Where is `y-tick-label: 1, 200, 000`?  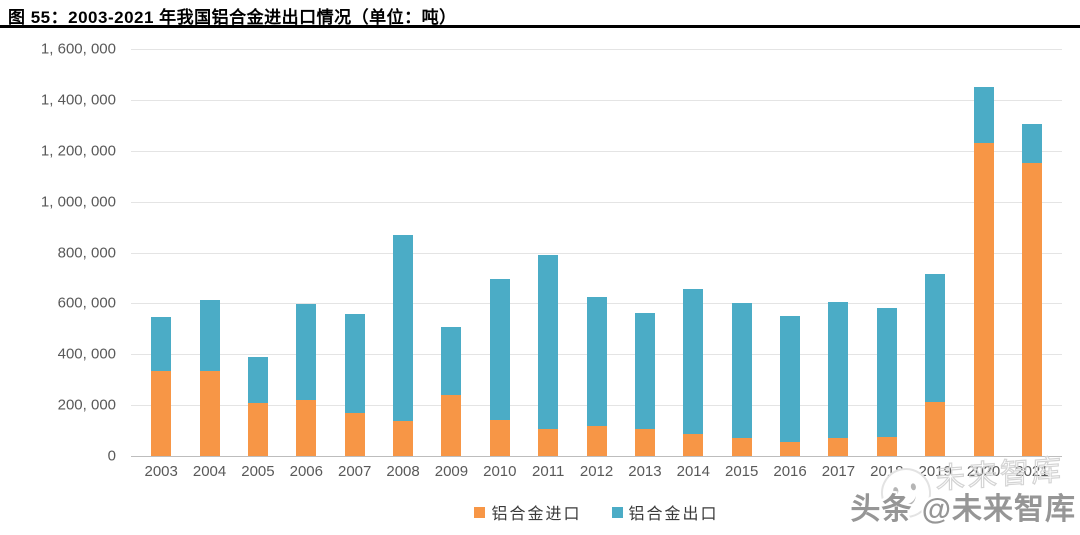 y-tick-label: 1, 200, 000 is located at coordinates (78, 151).